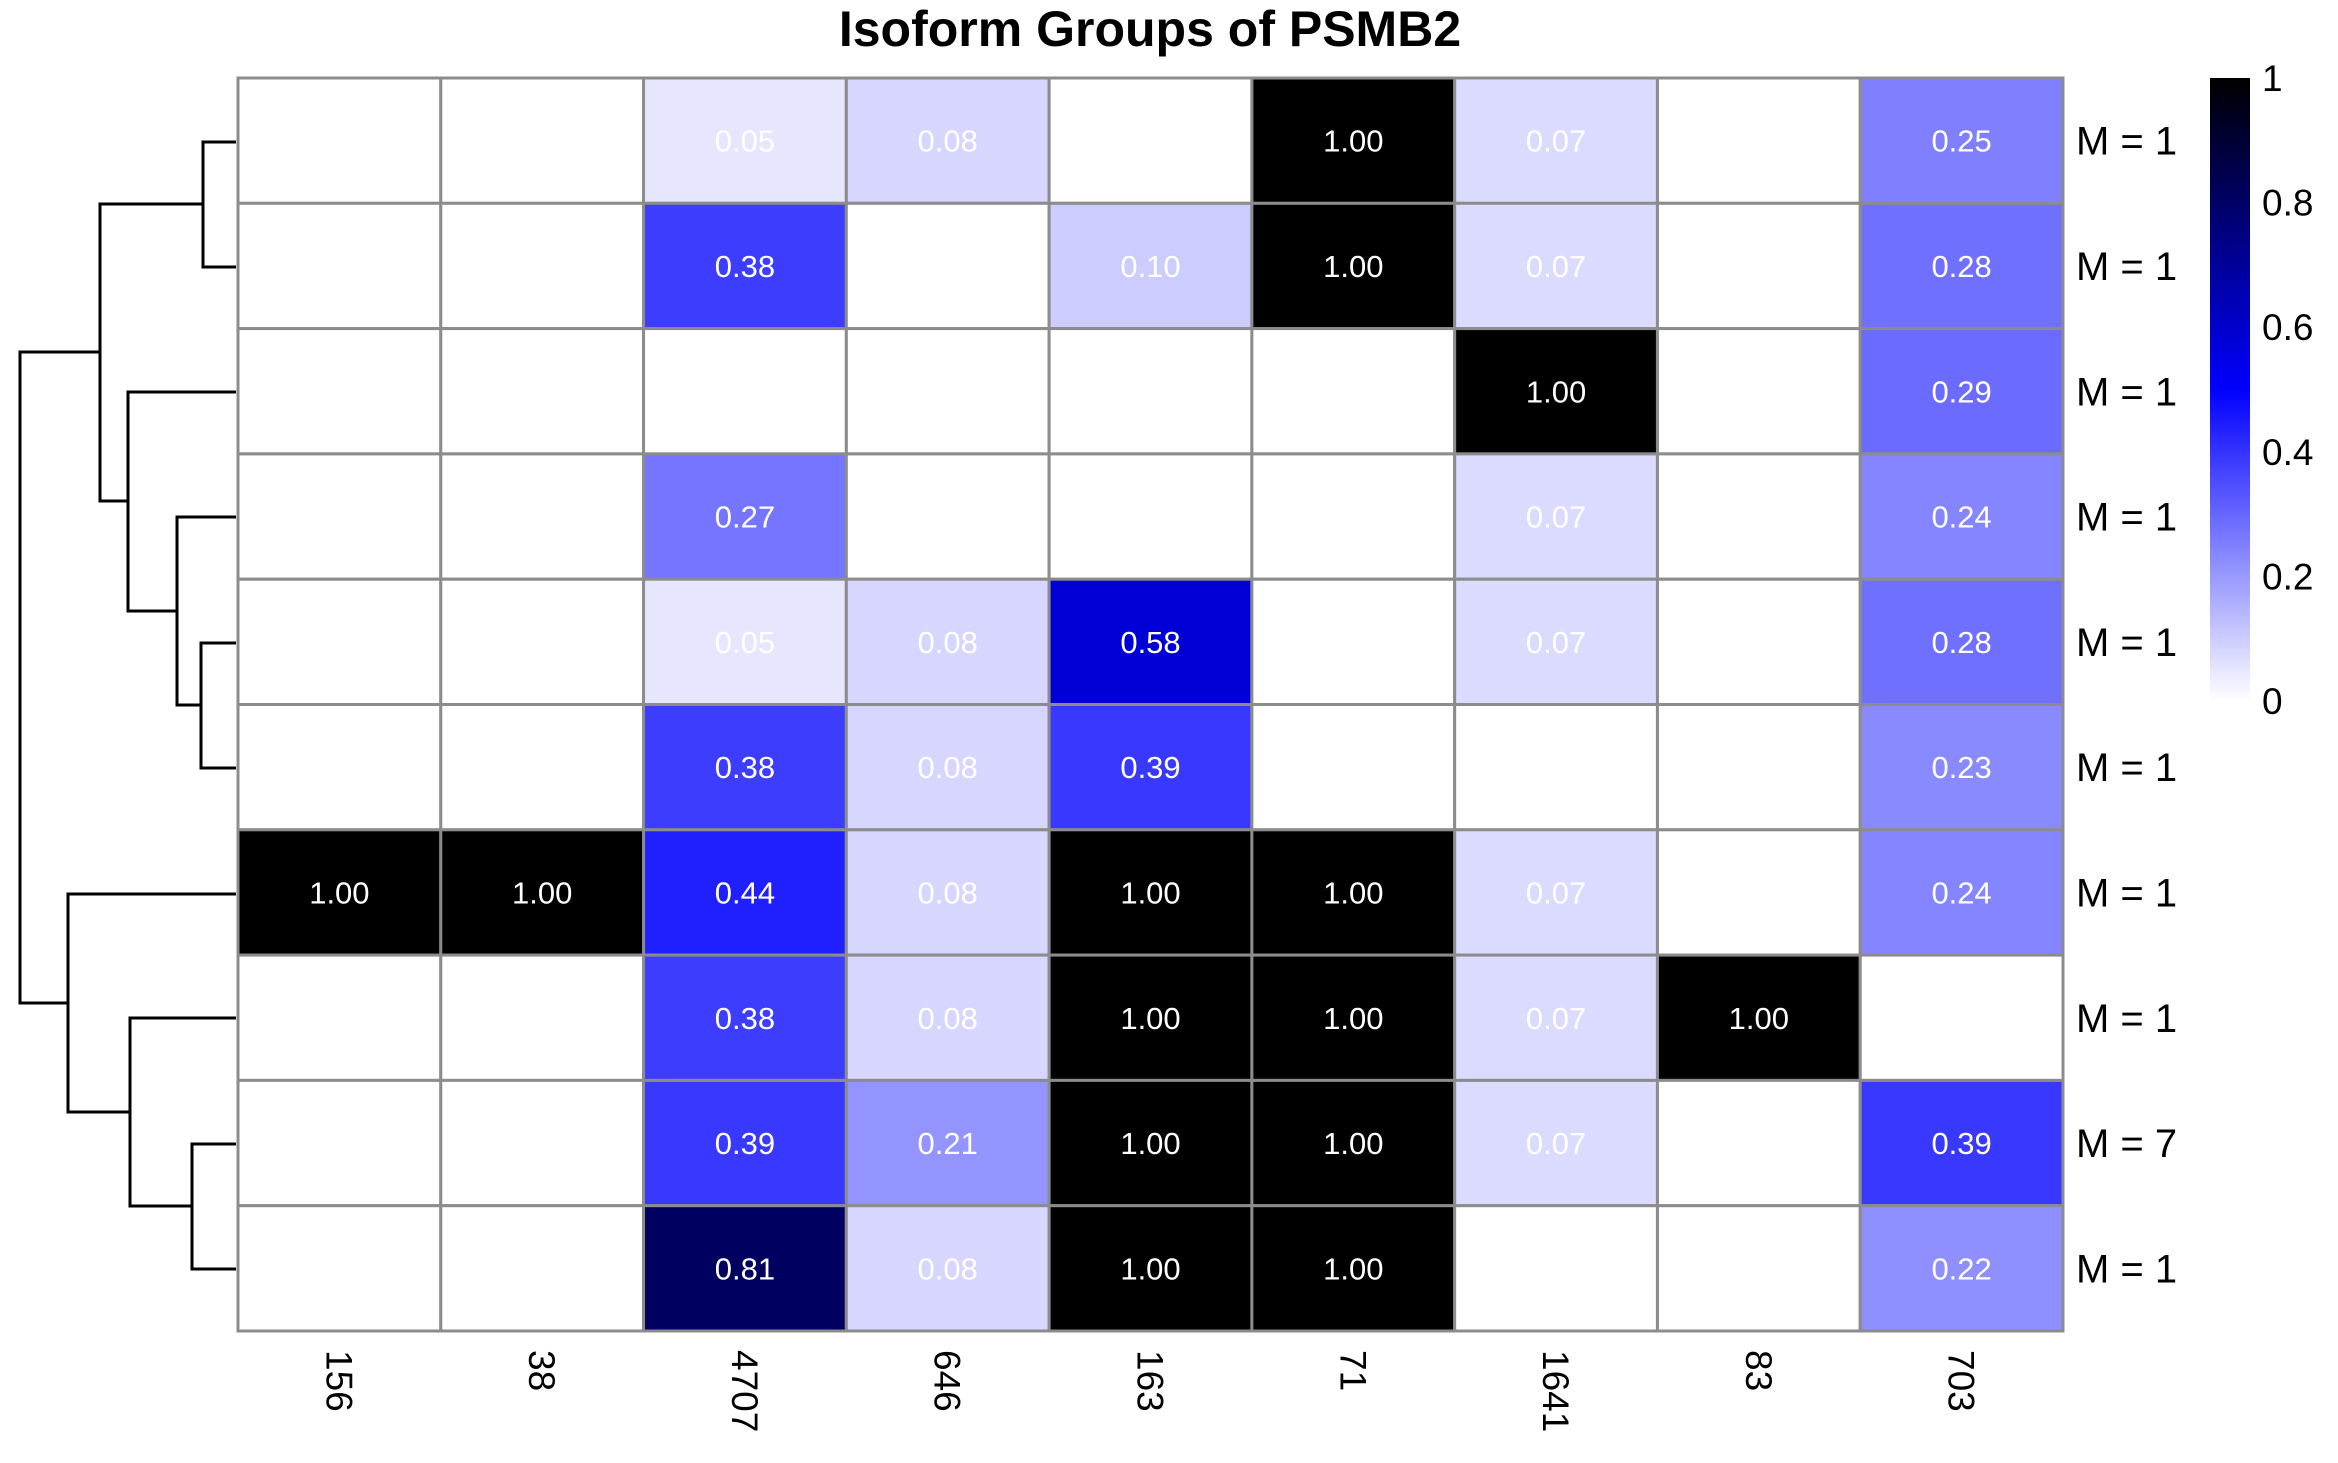 This screenshot has height=1463, width=2338. Describe the element at coordinates (1150, 29) in the screenshot. I see `chart-title: Isoform Groups of PSMB2` at that location.